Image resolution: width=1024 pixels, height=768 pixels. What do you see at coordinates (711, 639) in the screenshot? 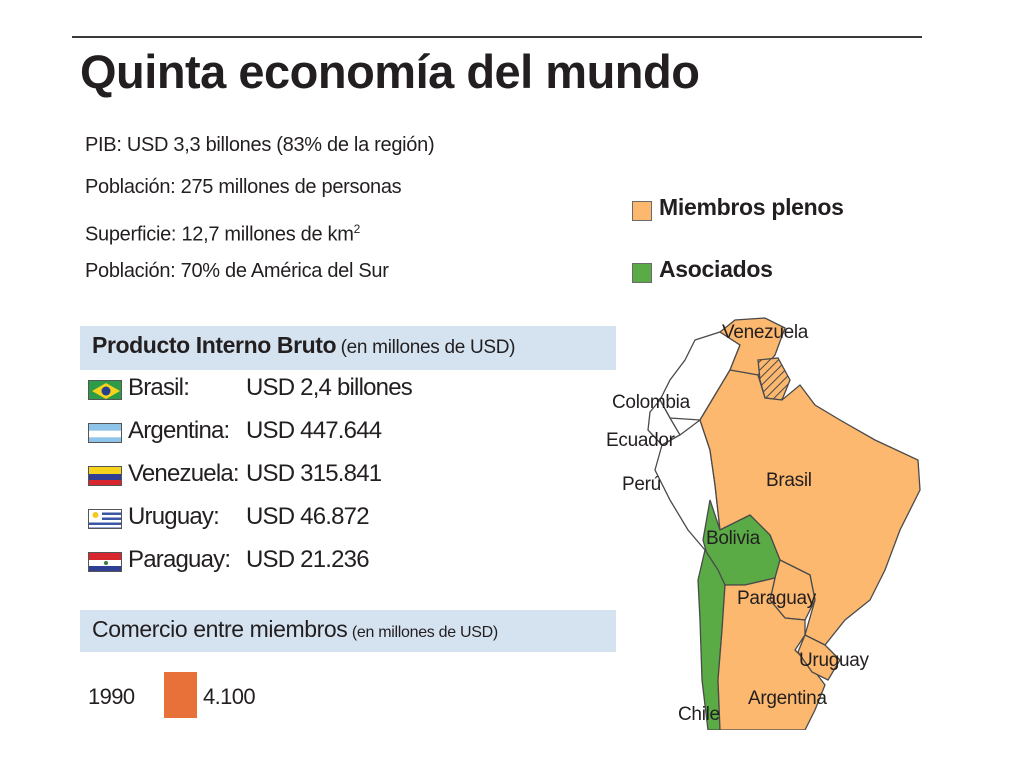
I see `chile-region` at bounding box center [711, 639].